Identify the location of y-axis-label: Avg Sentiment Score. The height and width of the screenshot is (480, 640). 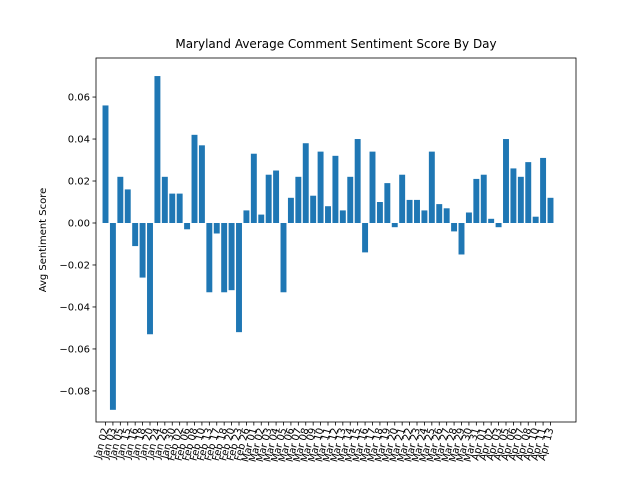
(43, 240).